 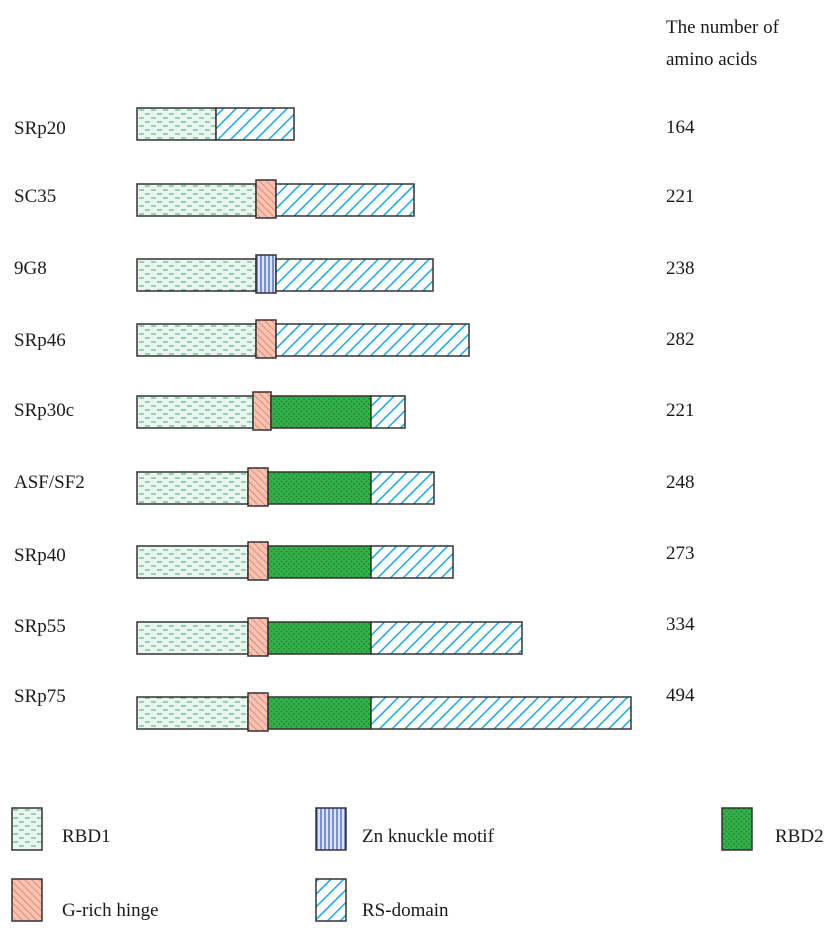 What do you see at coordinates (680, 553) in the screenshot?
I see `amino-acid-count: 273` at bounding box center [680, 553].